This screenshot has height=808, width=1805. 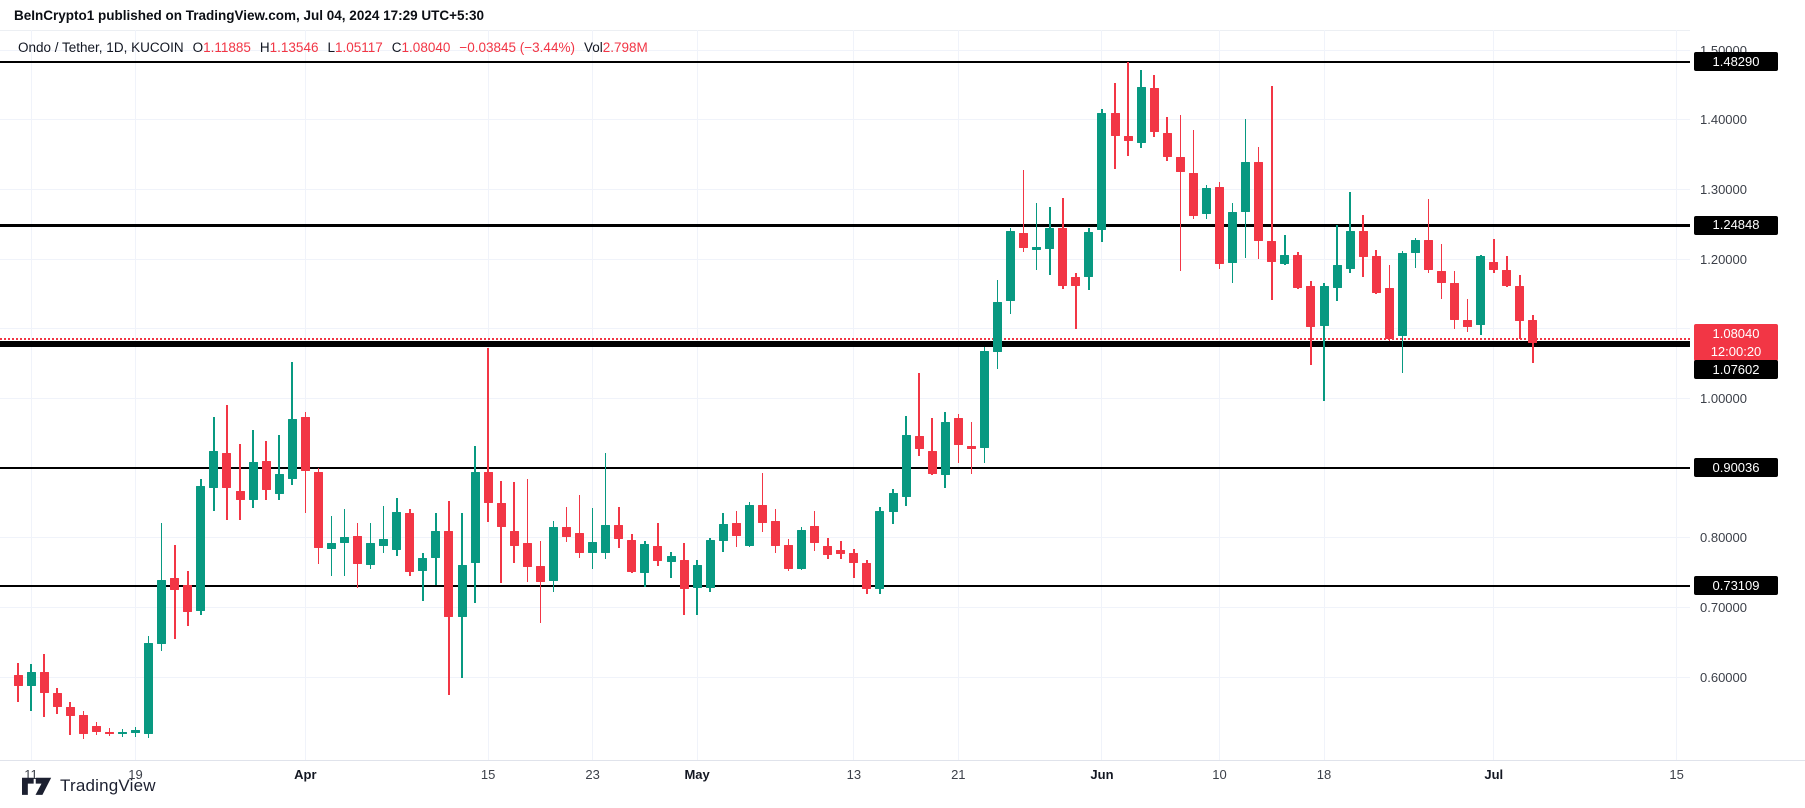 I want to click on price-axis-label: 1.40000, so click(x=1723, y=120).